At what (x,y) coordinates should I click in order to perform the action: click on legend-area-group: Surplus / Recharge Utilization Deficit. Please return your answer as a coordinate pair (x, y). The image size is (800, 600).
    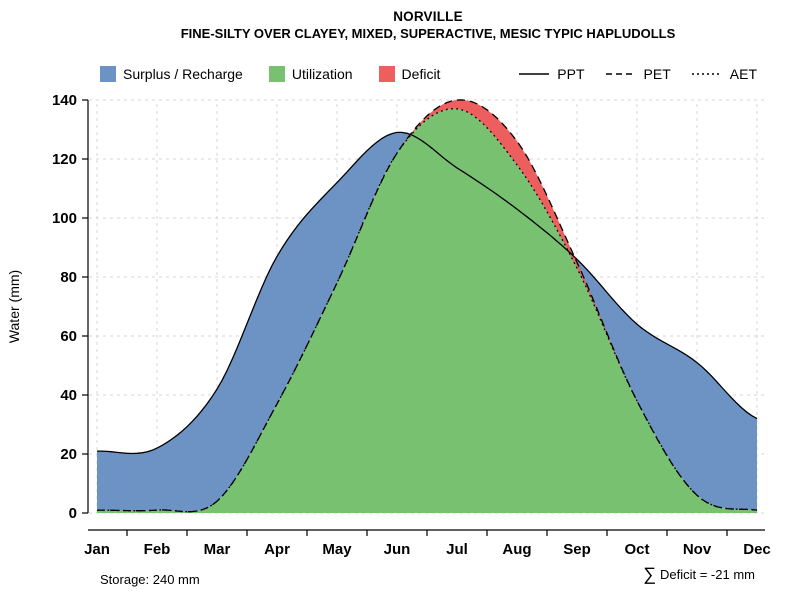
    Looking at the image, I should click on (270, 74).